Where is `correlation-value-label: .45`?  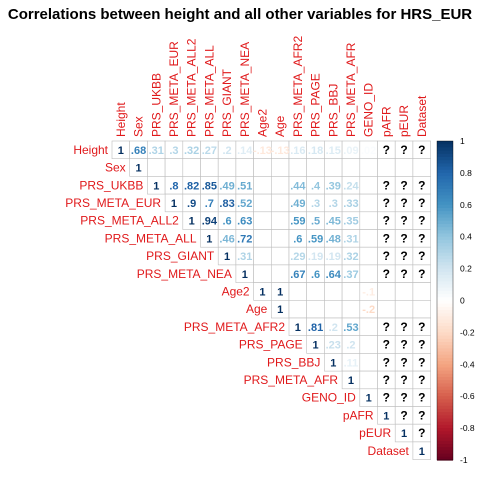 correlation-value-label: .45 is located at coordinates (333, 222).